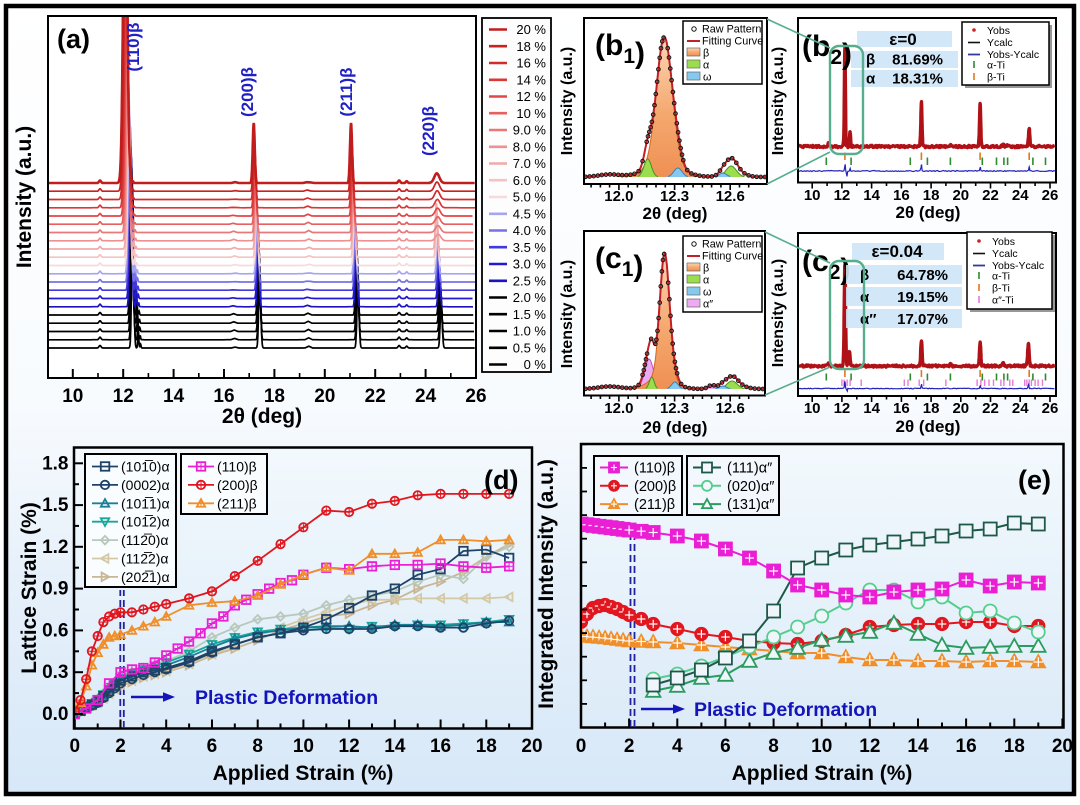  Describe the element at coordinates (145, 485) in the screenshot. I see `svg-text: (0002)α` at that location.